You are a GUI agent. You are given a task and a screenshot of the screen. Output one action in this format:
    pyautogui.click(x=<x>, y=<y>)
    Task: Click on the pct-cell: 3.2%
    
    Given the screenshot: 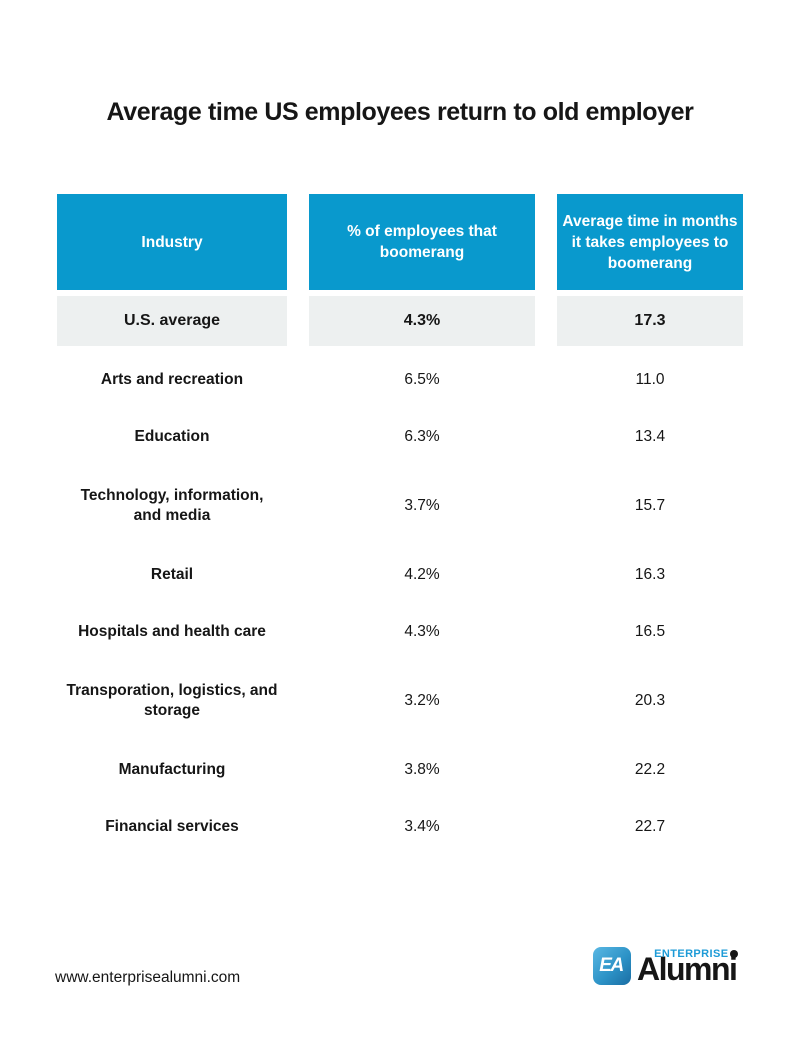 What is the action you would take?
    pyautogui.click(x=422, y=700)
    